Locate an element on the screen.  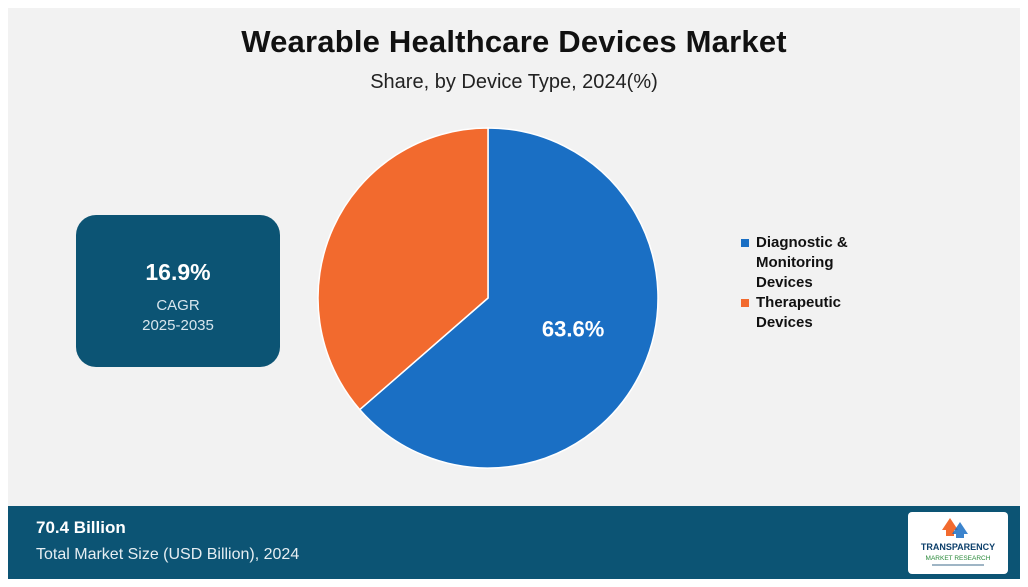
chart-subtitle: Share, by Device Type, 2024(%) is located at coordinates (514, 82).